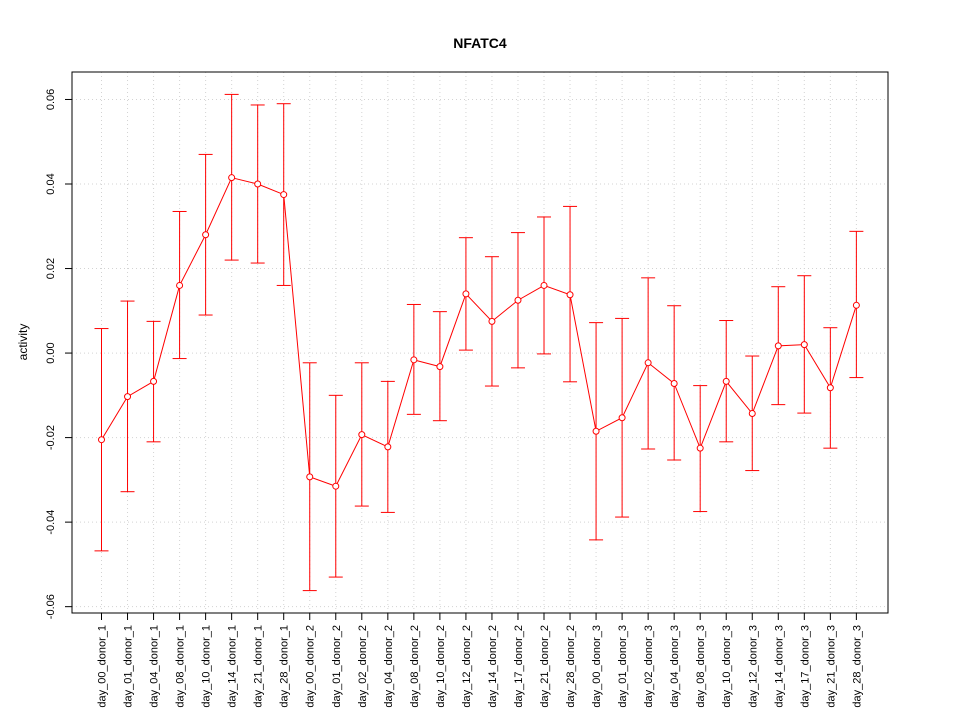  Describe the element at coordinates (259, 666) in the screenshot. I see `x-tick-label: day_21_donor_1` at that location.